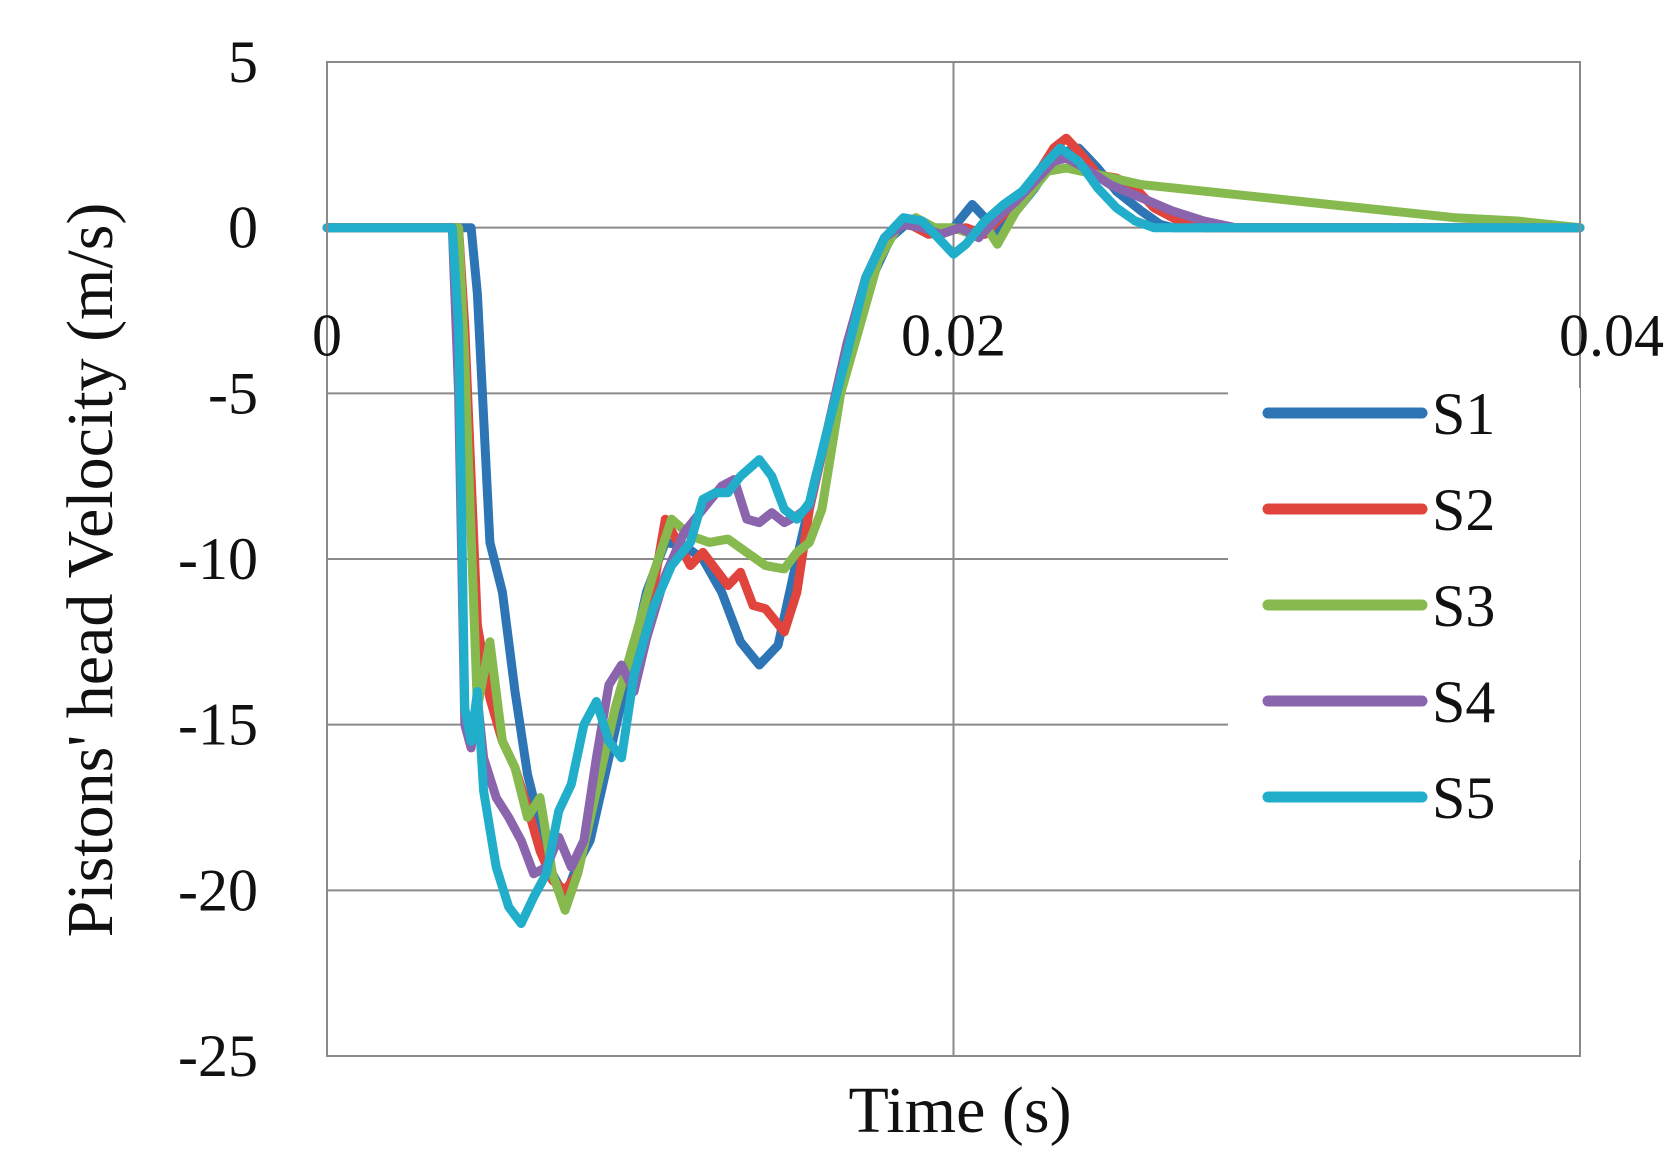 The height and width of the screenshot is (1171, 1668). What do you see at coordinates (1463, 414) in the screenshot?
I see `legend-label-s1: S1` at bounding box center [1463, 414].